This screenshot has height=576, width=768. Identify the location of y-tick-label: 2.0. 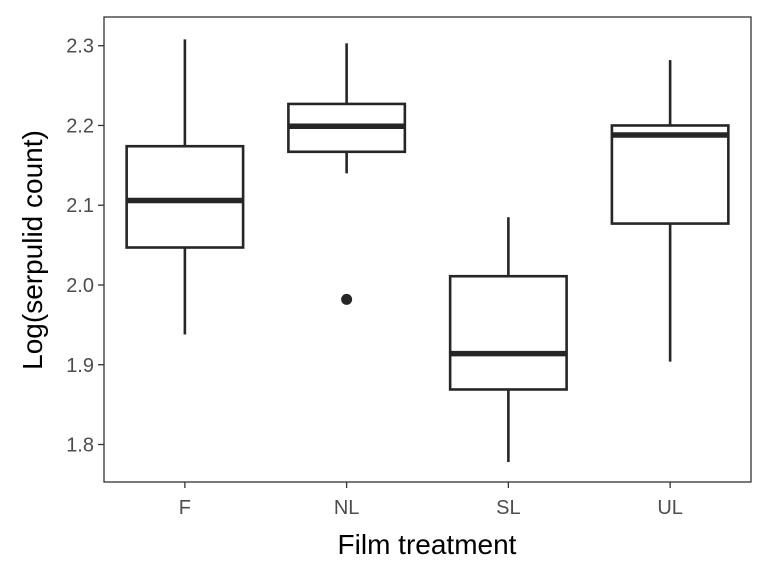
(80, 286).